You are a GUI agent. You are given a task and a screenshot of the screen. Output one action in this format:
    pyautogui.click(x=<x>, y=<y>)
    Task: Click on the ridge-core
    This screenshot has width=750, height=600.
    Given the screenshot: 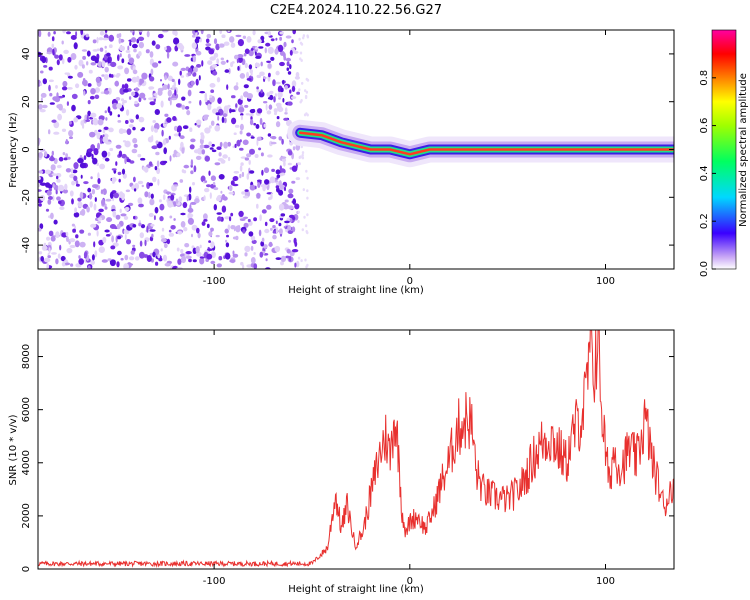 What is the action you would take?
    pyautogui.click(x=486, y=143)
    